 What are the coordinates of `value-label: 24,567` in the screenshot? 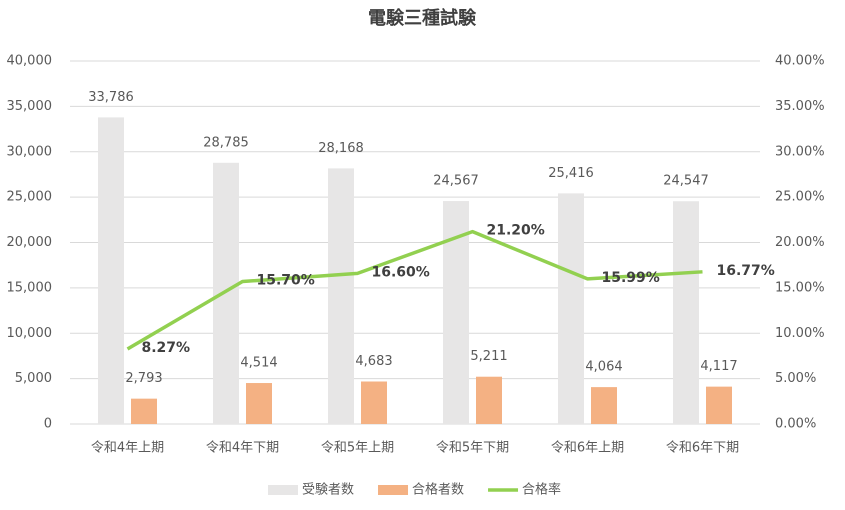 It's located at (456, 181).